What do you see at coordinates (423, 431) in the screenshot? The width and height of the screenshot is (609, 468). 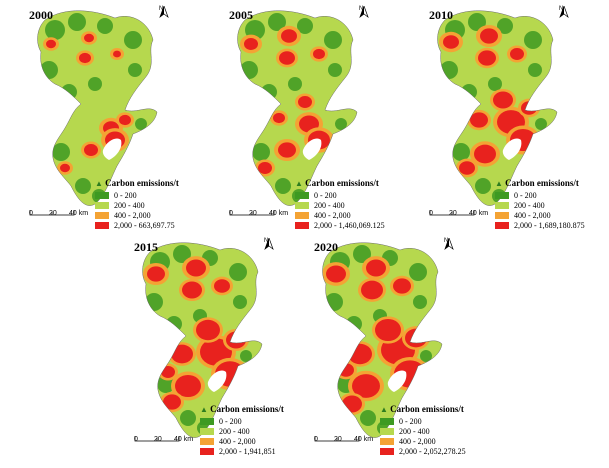 I see `legend-item: 200 - 400` at bounding box center [423, 431].